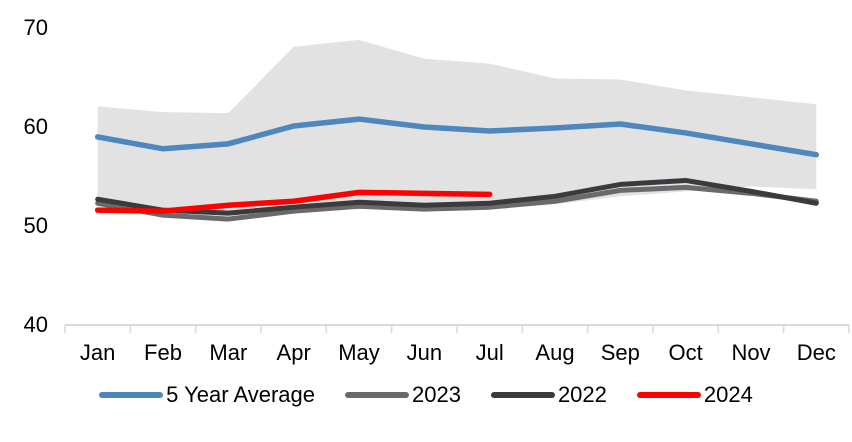 The height and width of the screenshot is (442, 852). What do you see at coordinates (35, 126) in the screenshot?
I see `y-axis-label-60: 60` at bounding box center [35, 126].